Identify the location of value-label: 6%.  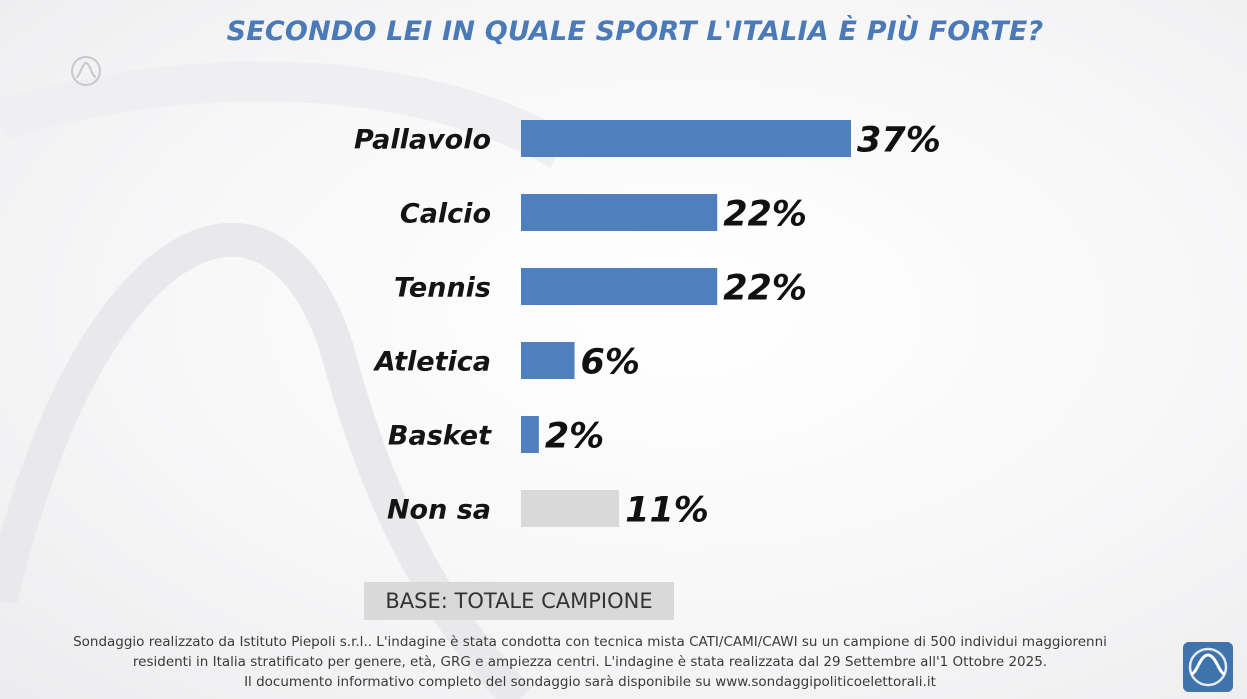
(610, 363).